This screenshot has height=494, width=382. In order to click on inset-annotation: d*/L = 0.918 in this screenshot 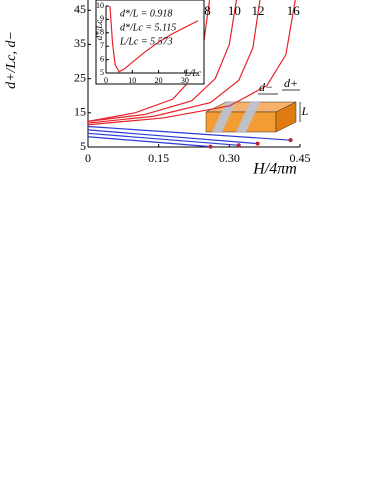, I will do `click(146, 13)`.